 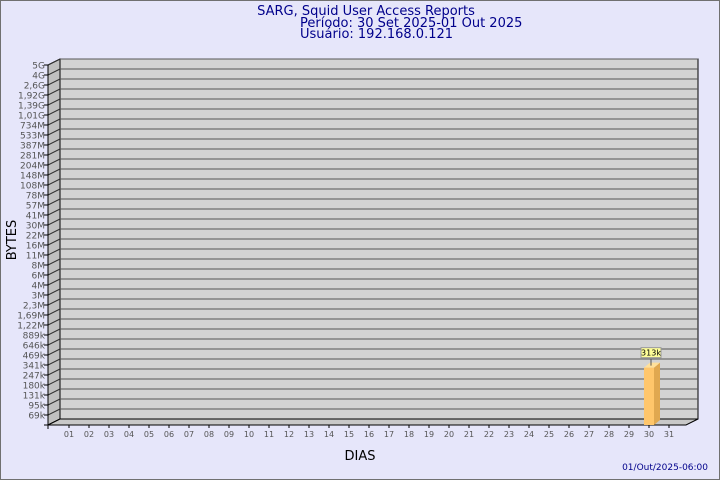 I want to click on x-tick-label: 16, so click(x=369, y=434).